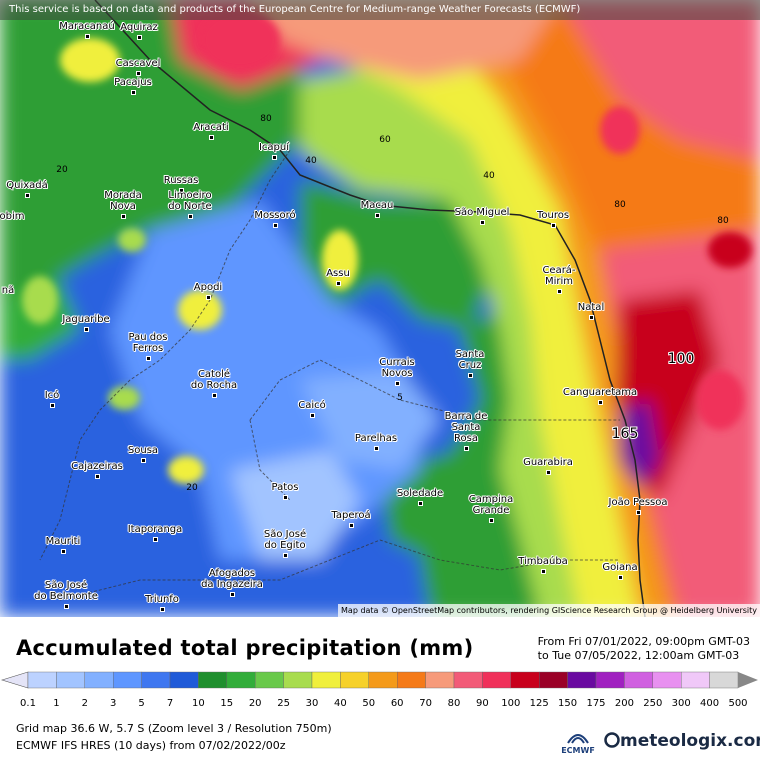 Image resolution: width=760 pixels, height=760 pixels. What do you see at coordinates (596, 703) in the screenshot?
I see `scale-tick-label: 175` at bounding box center [596, 703].